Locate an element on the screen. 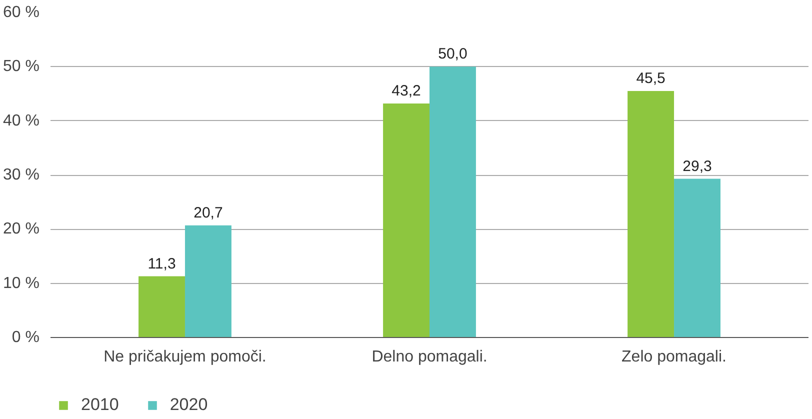 This screenshot has width=812, height=419. data-label: 29,3 is located at coordinates (697, 166).